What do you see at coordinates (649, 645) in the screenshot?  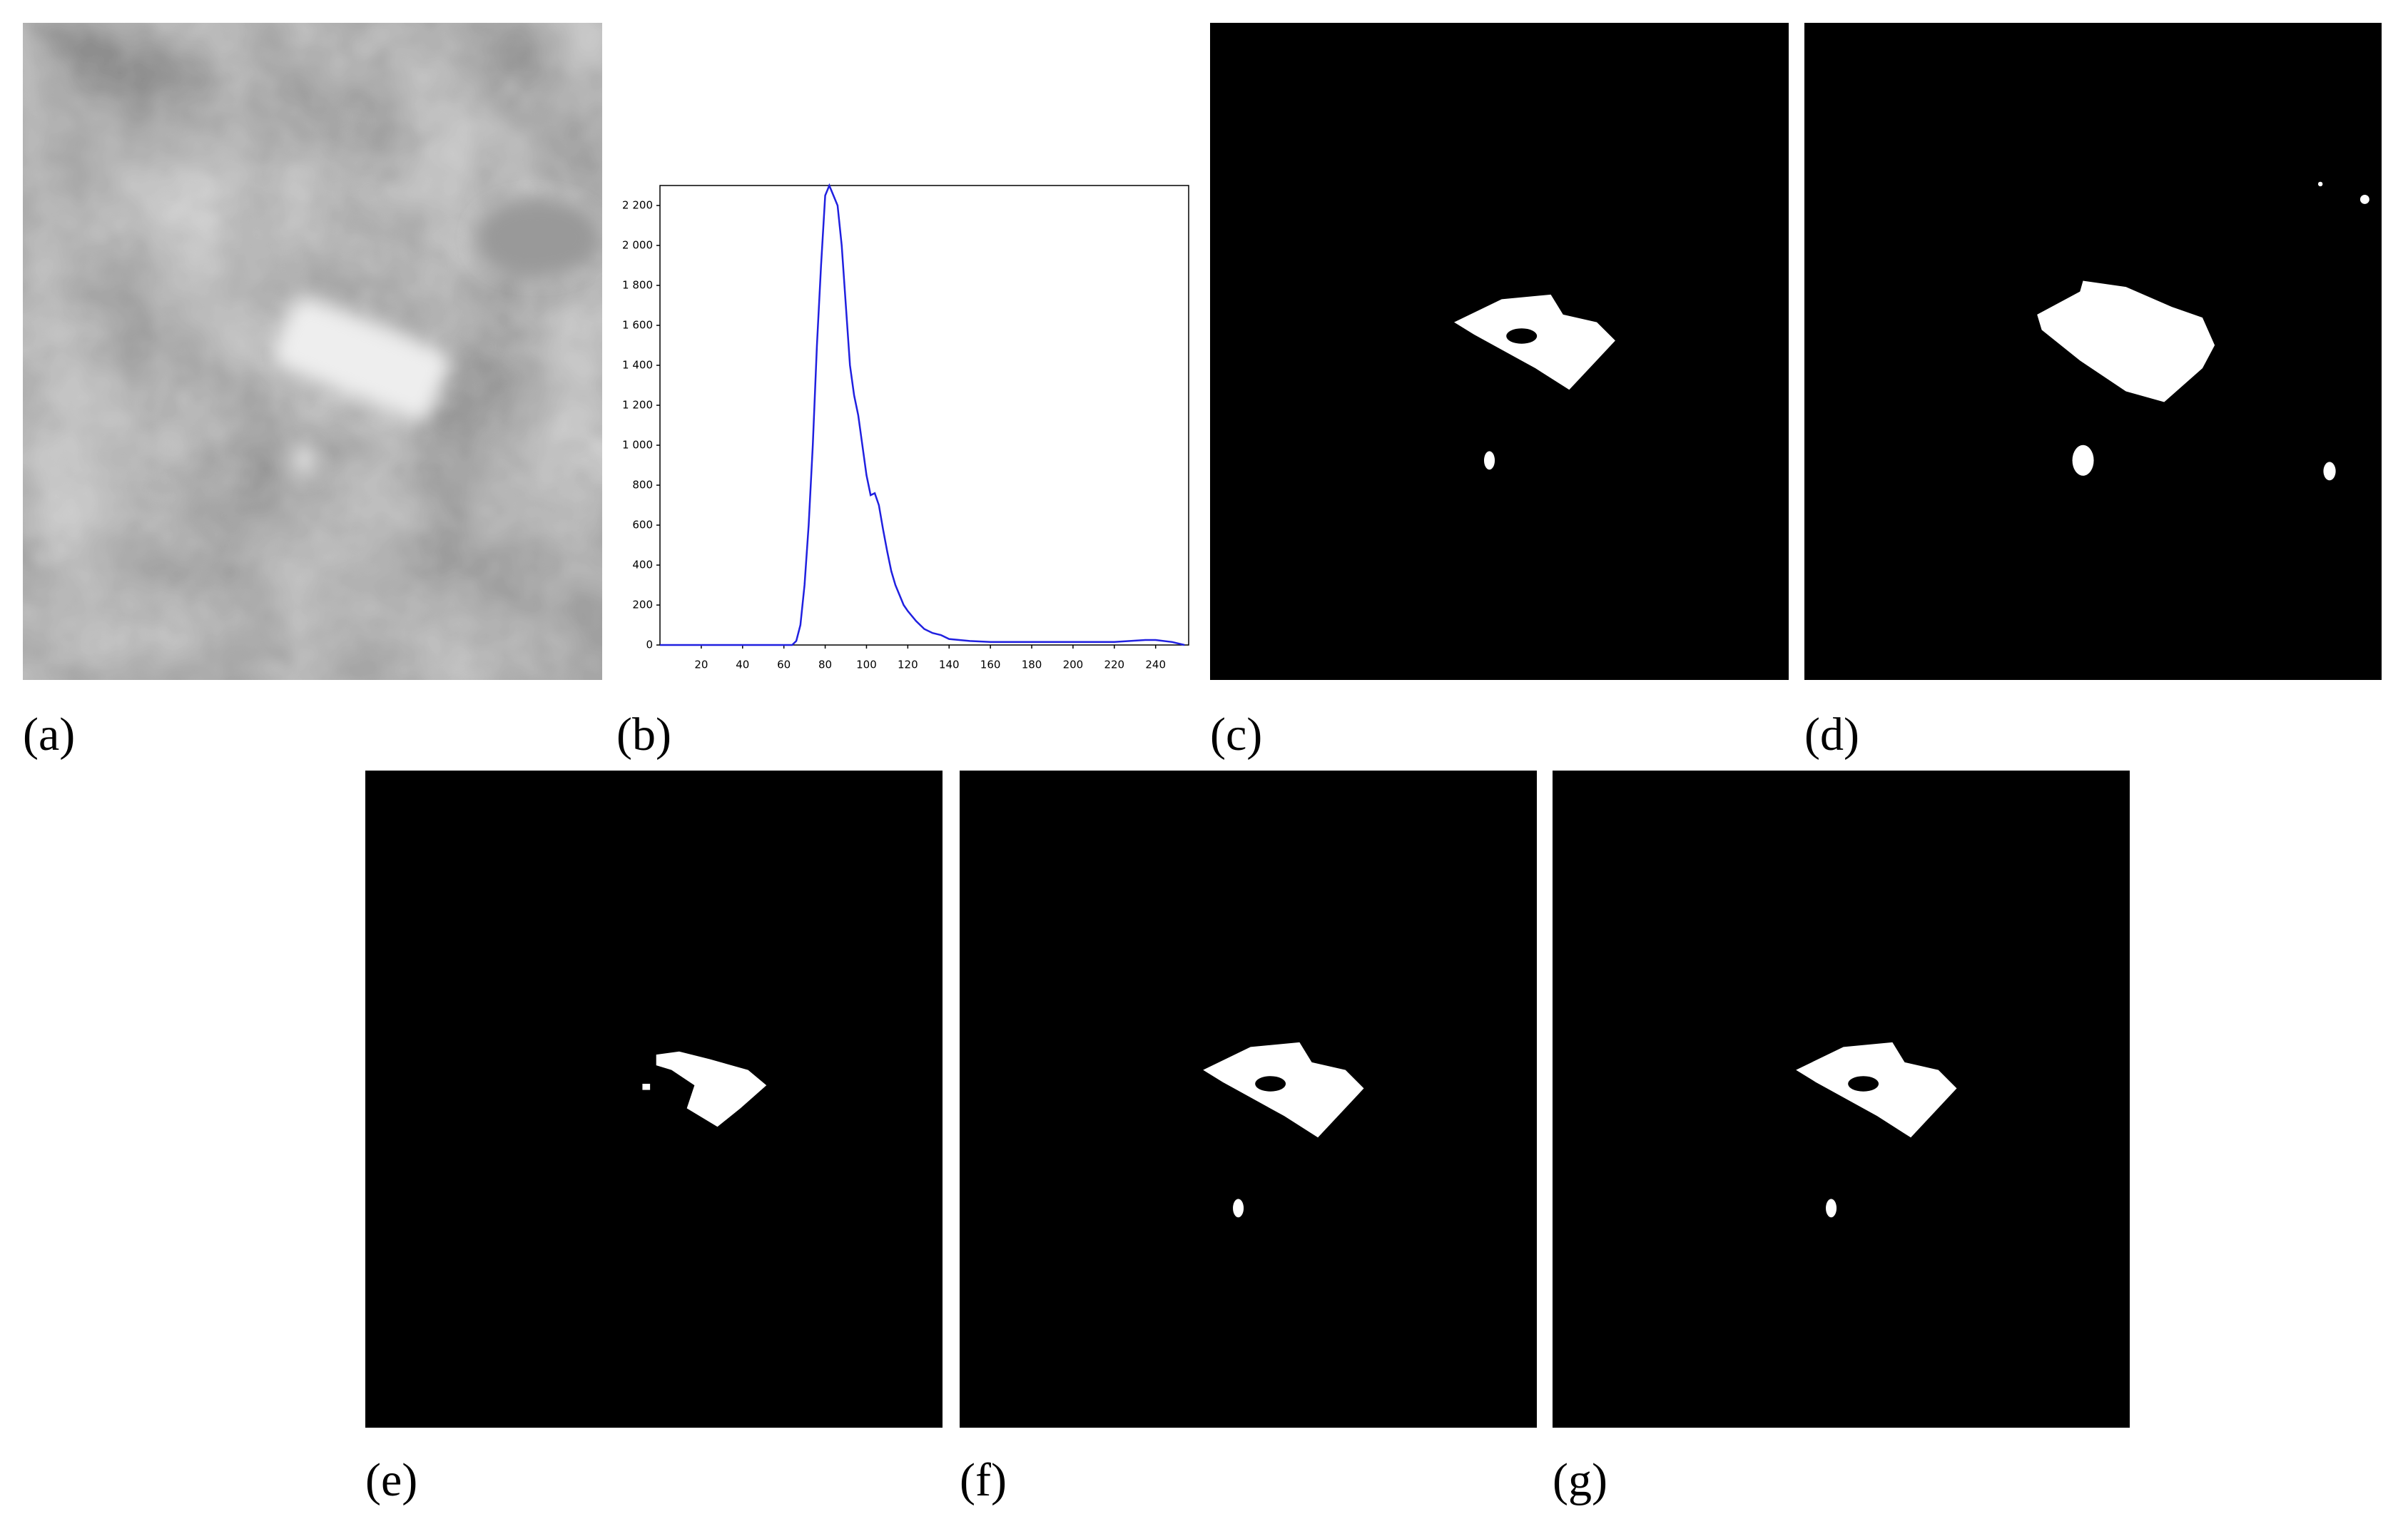 I see `y-tick-label: 0` at bounding box center [649, 645].